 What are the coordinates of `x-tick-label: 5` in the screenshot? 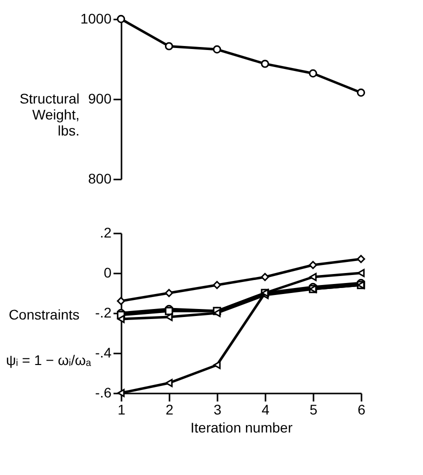 It's located at (314, 410).